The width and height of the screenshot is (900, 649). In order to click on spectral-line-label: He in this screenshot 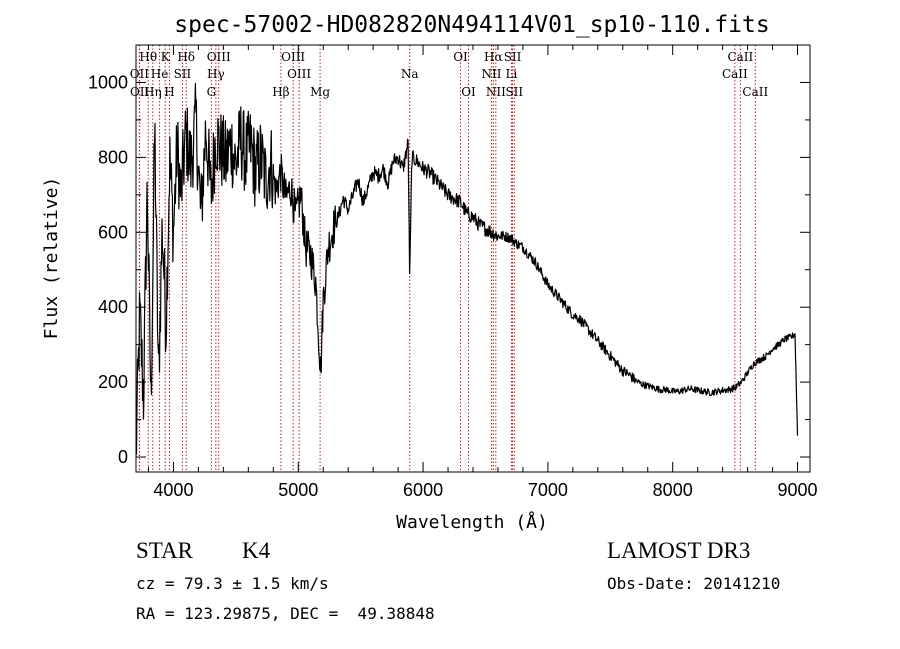, I will do `click(160, 74)`.